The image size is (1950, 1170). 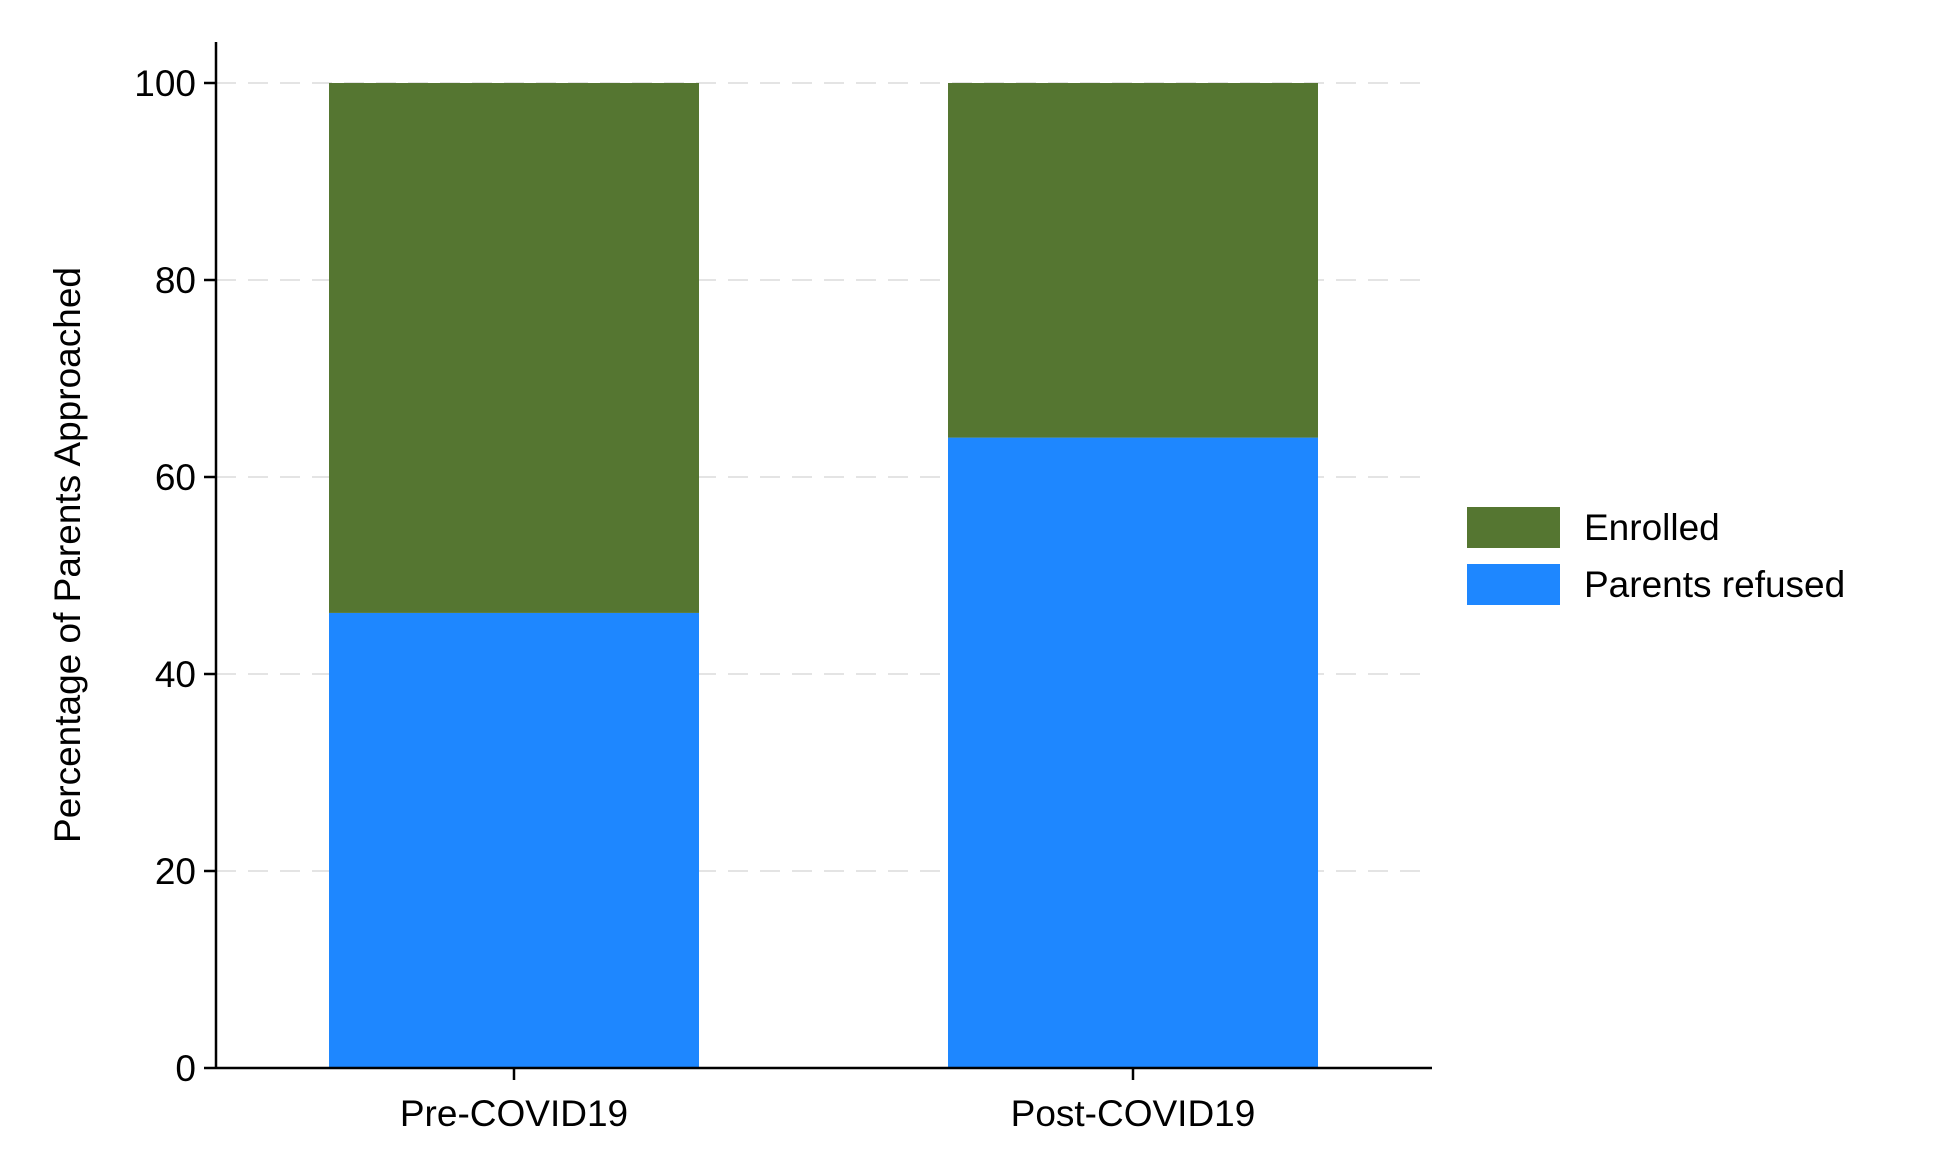 I want to click on legend-label: Parents refused, so click(x=1714, y=584).